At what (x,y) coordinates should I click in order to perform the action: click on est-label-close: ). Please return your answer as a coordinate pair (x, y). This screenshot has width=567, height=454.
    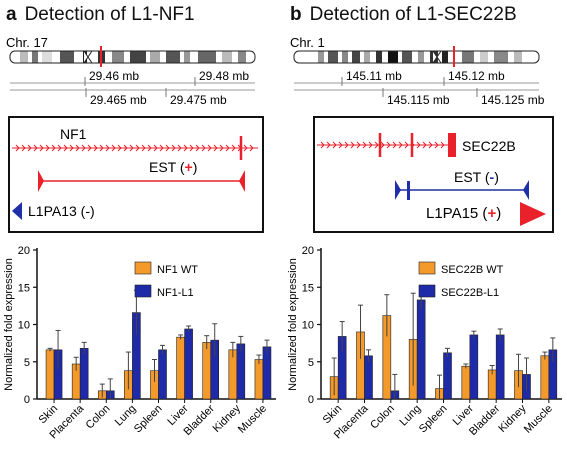
    Looking at the image, I should click on (195, 167).